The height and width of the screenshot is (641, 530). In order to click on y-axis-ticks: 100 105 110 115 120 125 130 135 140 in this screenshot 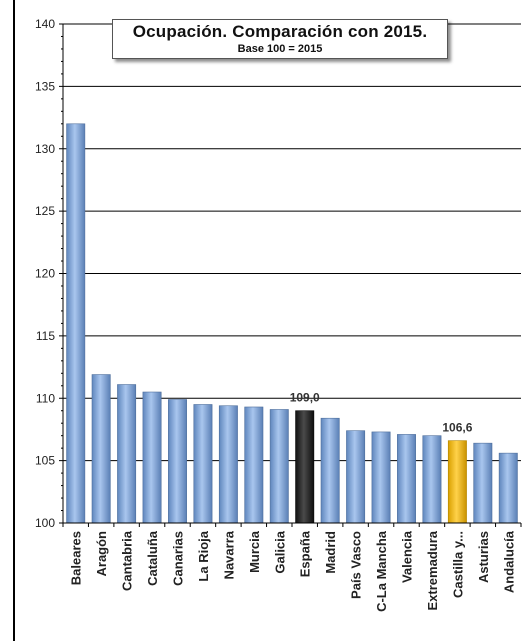, I will do `click(49, 273)`.